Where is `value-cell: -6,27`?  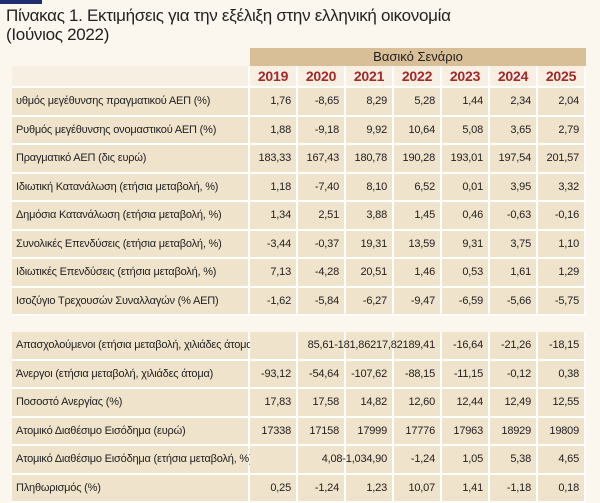
value-cell: -6,27 is located at coordinates (370, 302).